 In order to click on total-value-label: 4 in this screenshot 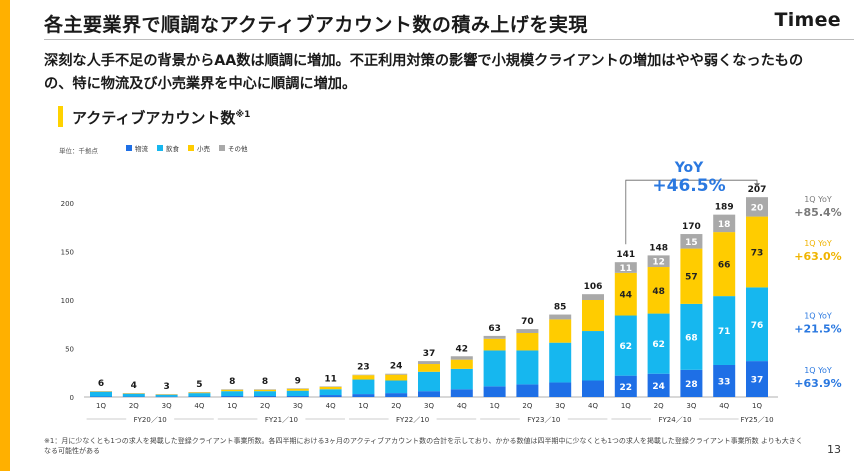, I will do `click(134, 386)`.